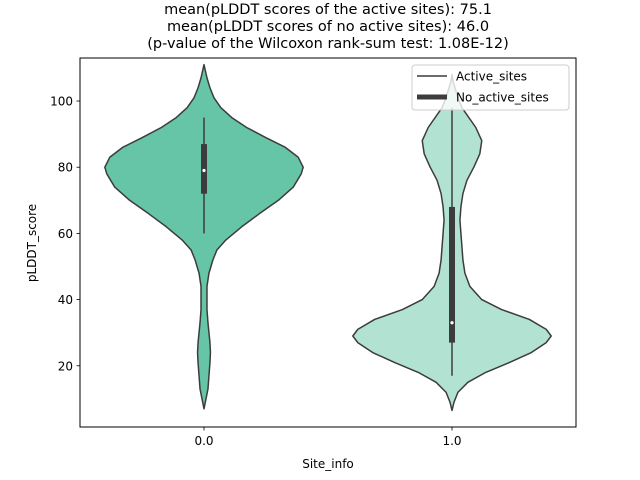 The width and height of the screenshot is (640, 480). I want to click on y-tick-label: 100, so click(61, 102).